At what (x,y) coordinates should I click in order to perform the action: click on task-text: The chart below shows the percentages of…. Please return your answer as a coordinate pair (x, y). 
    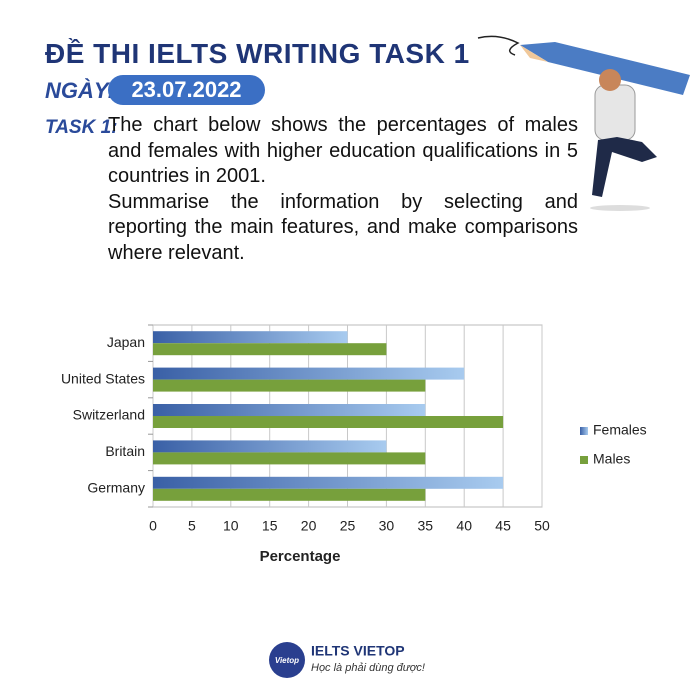
    Looking at the image, I should click on (343, 189).